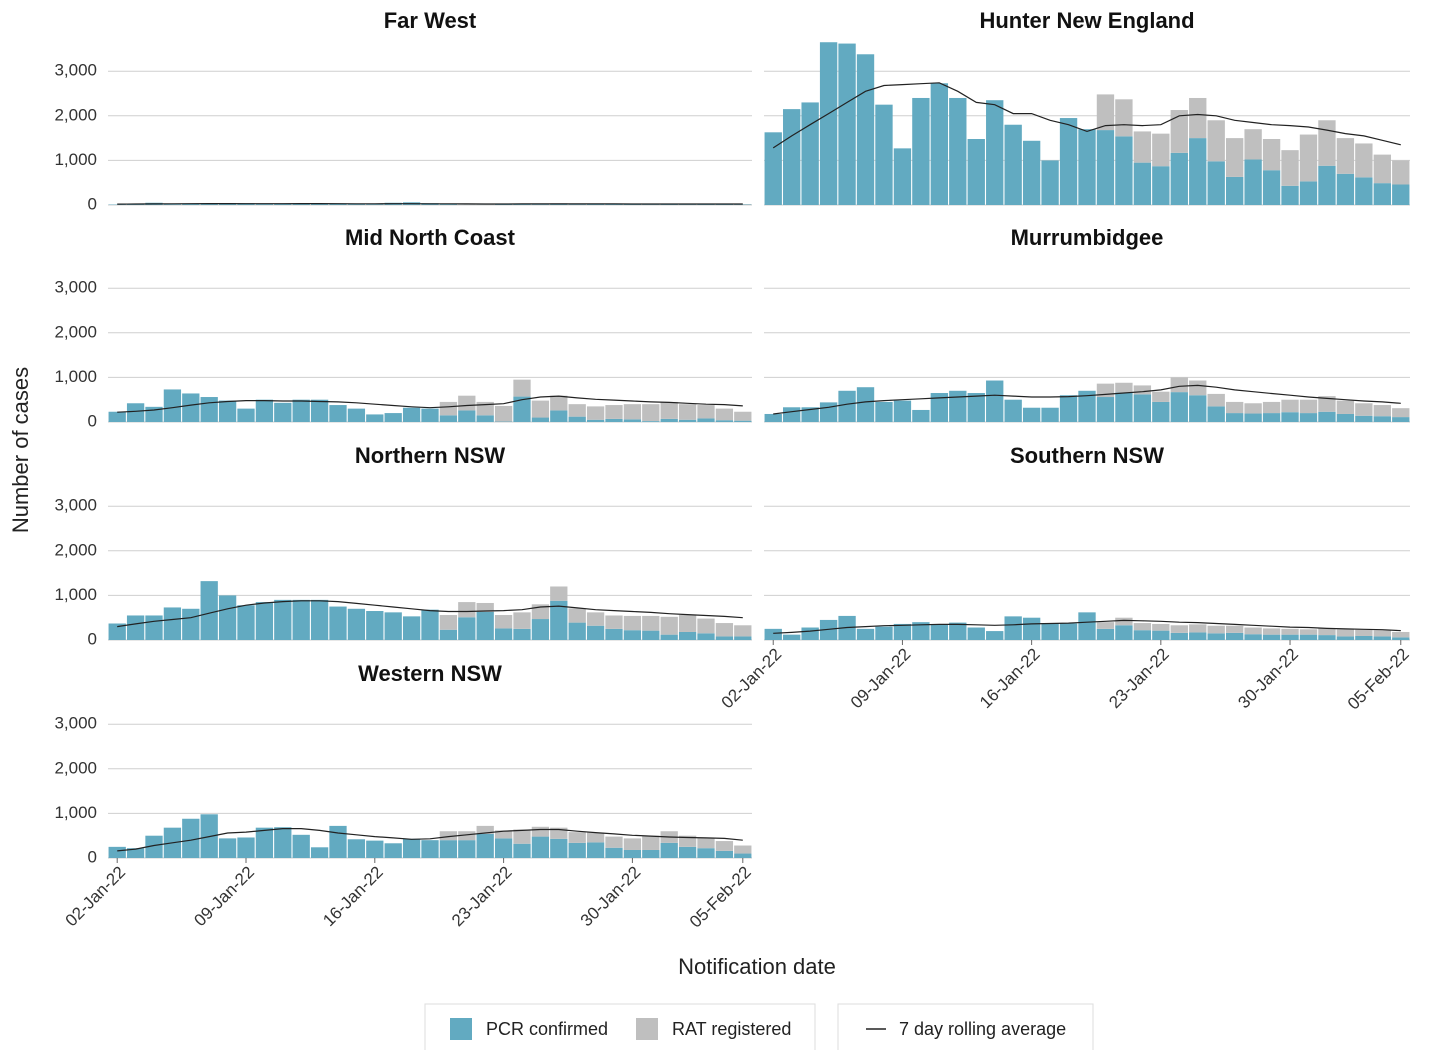 Image resolution: width=1431 pixels, height=1050 pixels. I want to click on x-tick-label: 02-Jan-22, so click(96, 897).